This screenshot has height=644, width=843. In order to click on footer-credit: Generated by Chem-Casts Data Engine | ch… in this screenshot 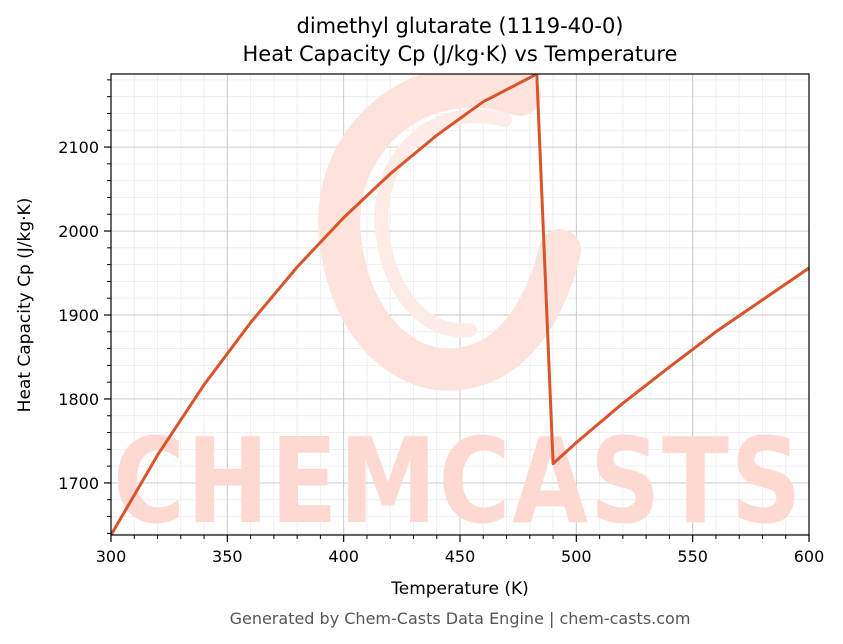, I will do `click(460, 618)`.